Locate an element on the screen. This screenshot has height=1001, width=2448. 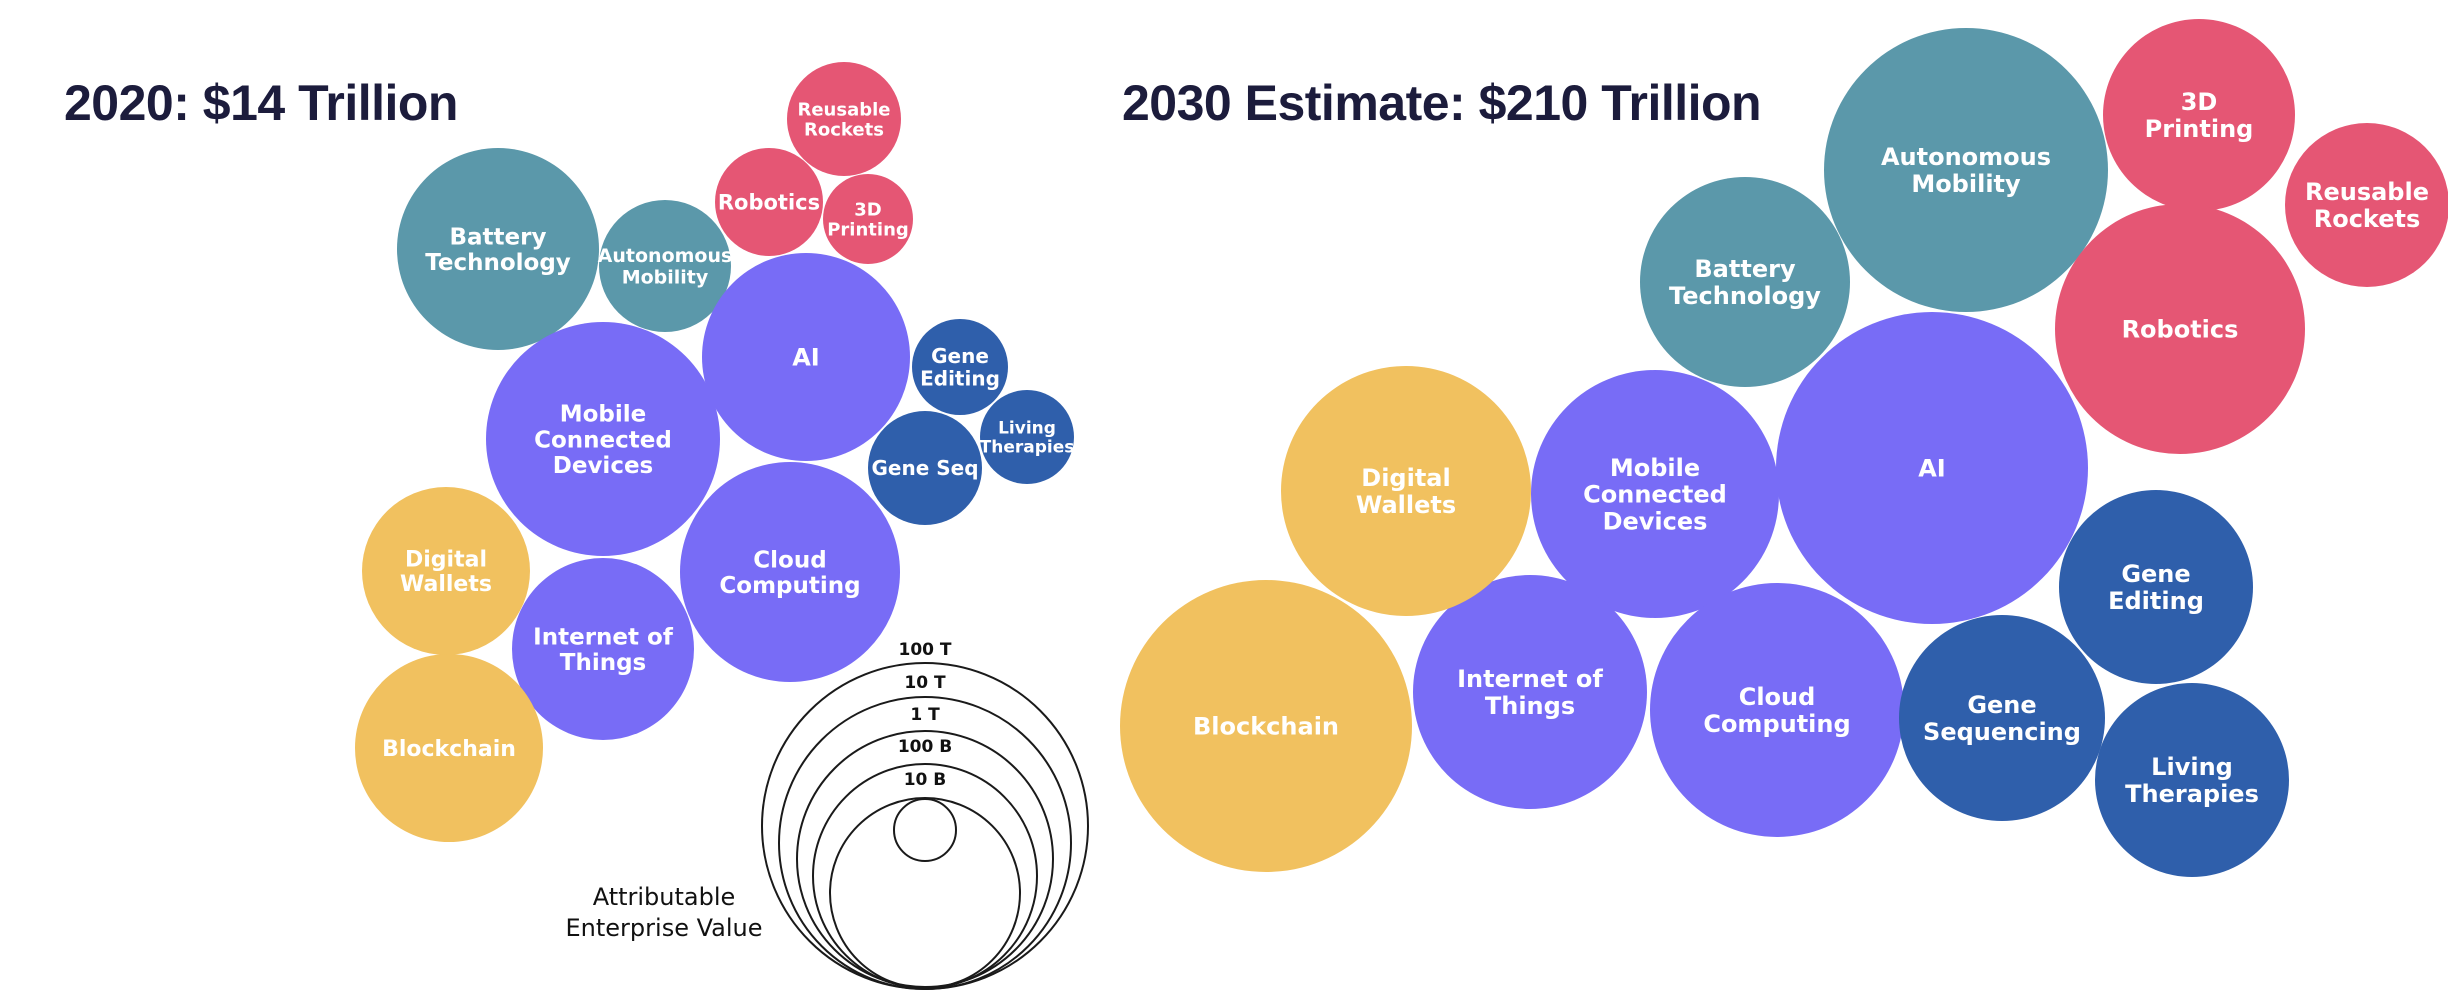
bubble-circle-autonomous-mobility is located at coordinates (665, 266).